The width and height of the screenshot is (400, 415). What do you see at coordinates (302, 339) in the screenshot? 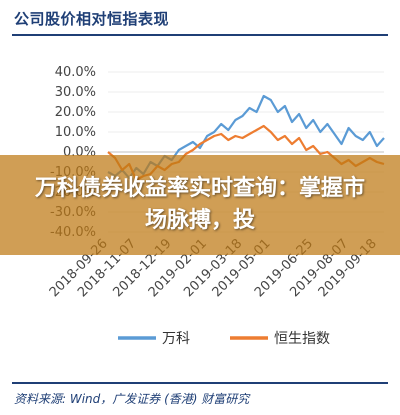
I see `legend-label: 恒生指数` at bounding box center [302, 339].